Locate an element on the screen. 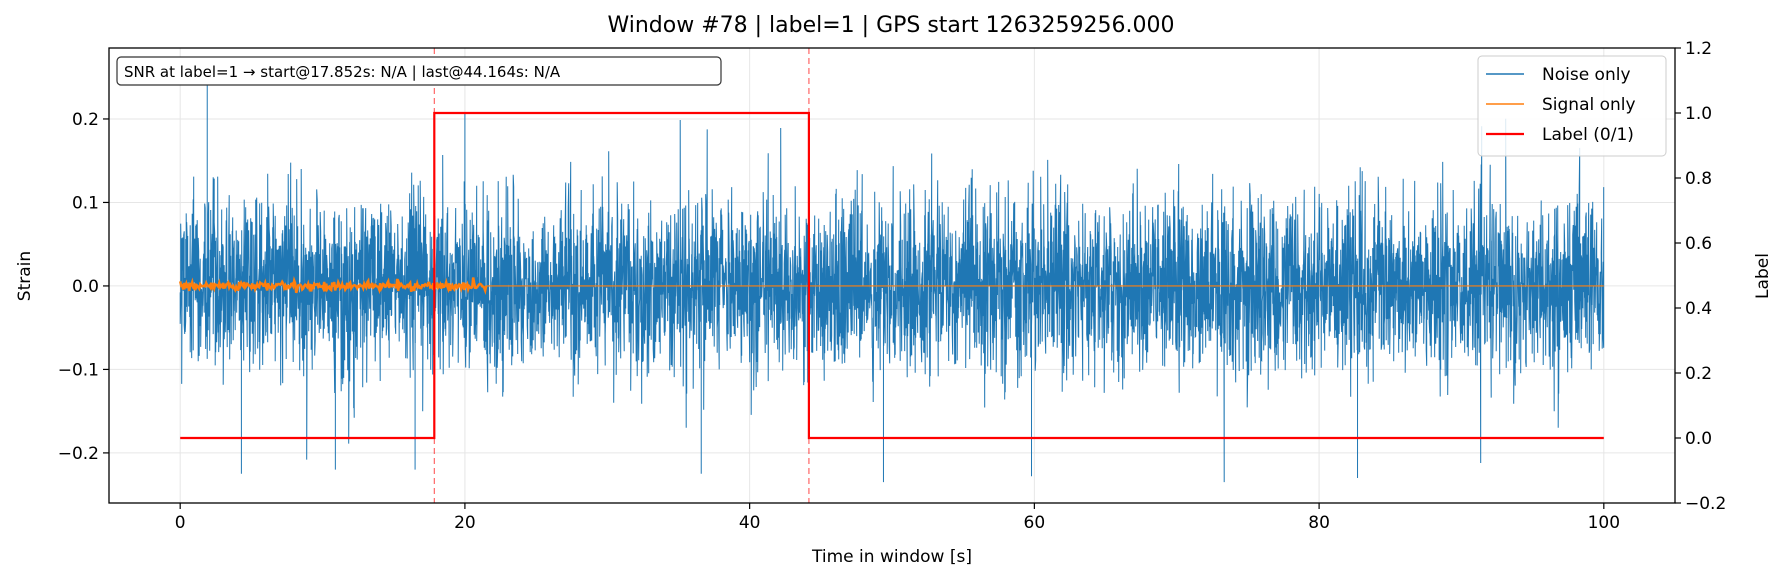 The height and width of the screenshot is (581, 1783). legend-label-label: Label (0/1) is located at coordinates (1588, 135).